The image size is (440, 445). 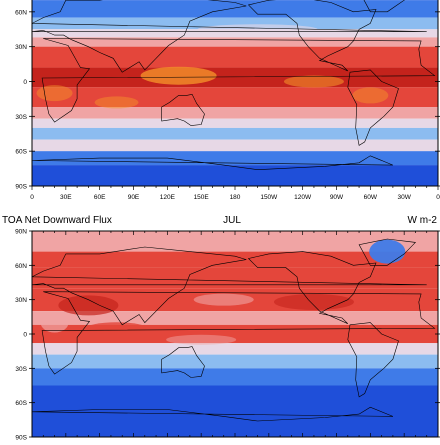 What do you see at coordinates (202, 197) in the screenshot?
I see `lon-label: 150E` at bounding box center [202, 197].